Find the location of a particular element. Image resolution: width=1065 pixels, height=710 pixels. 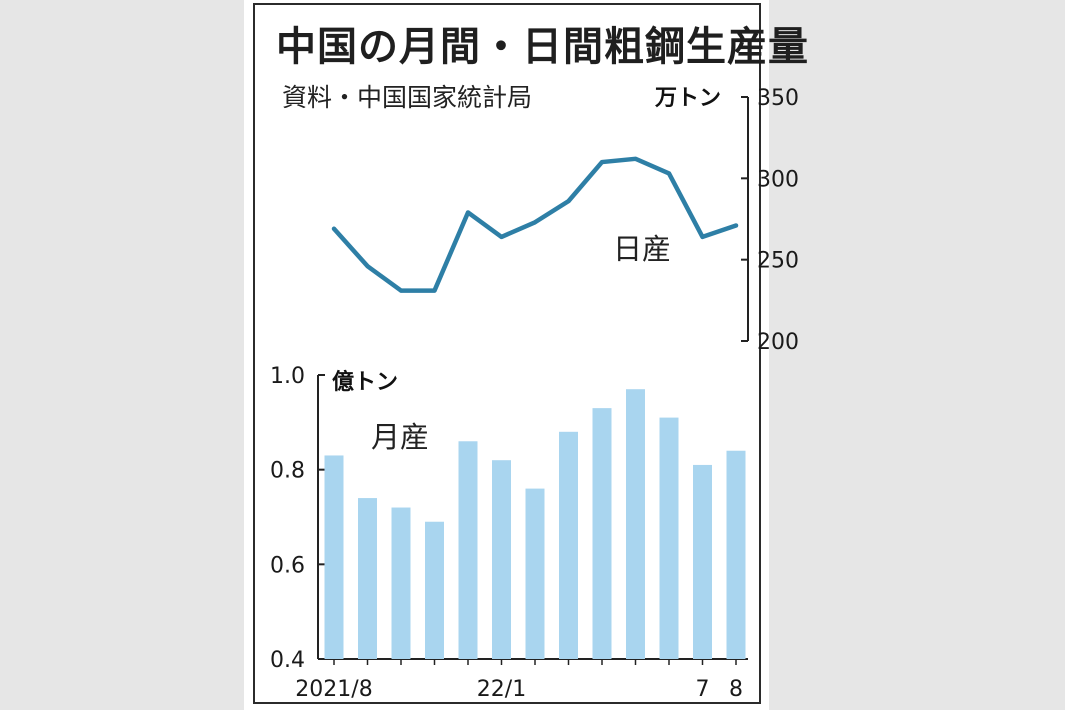

bar-y-tick-label: 0.4 is located at coordinates (287, 660).